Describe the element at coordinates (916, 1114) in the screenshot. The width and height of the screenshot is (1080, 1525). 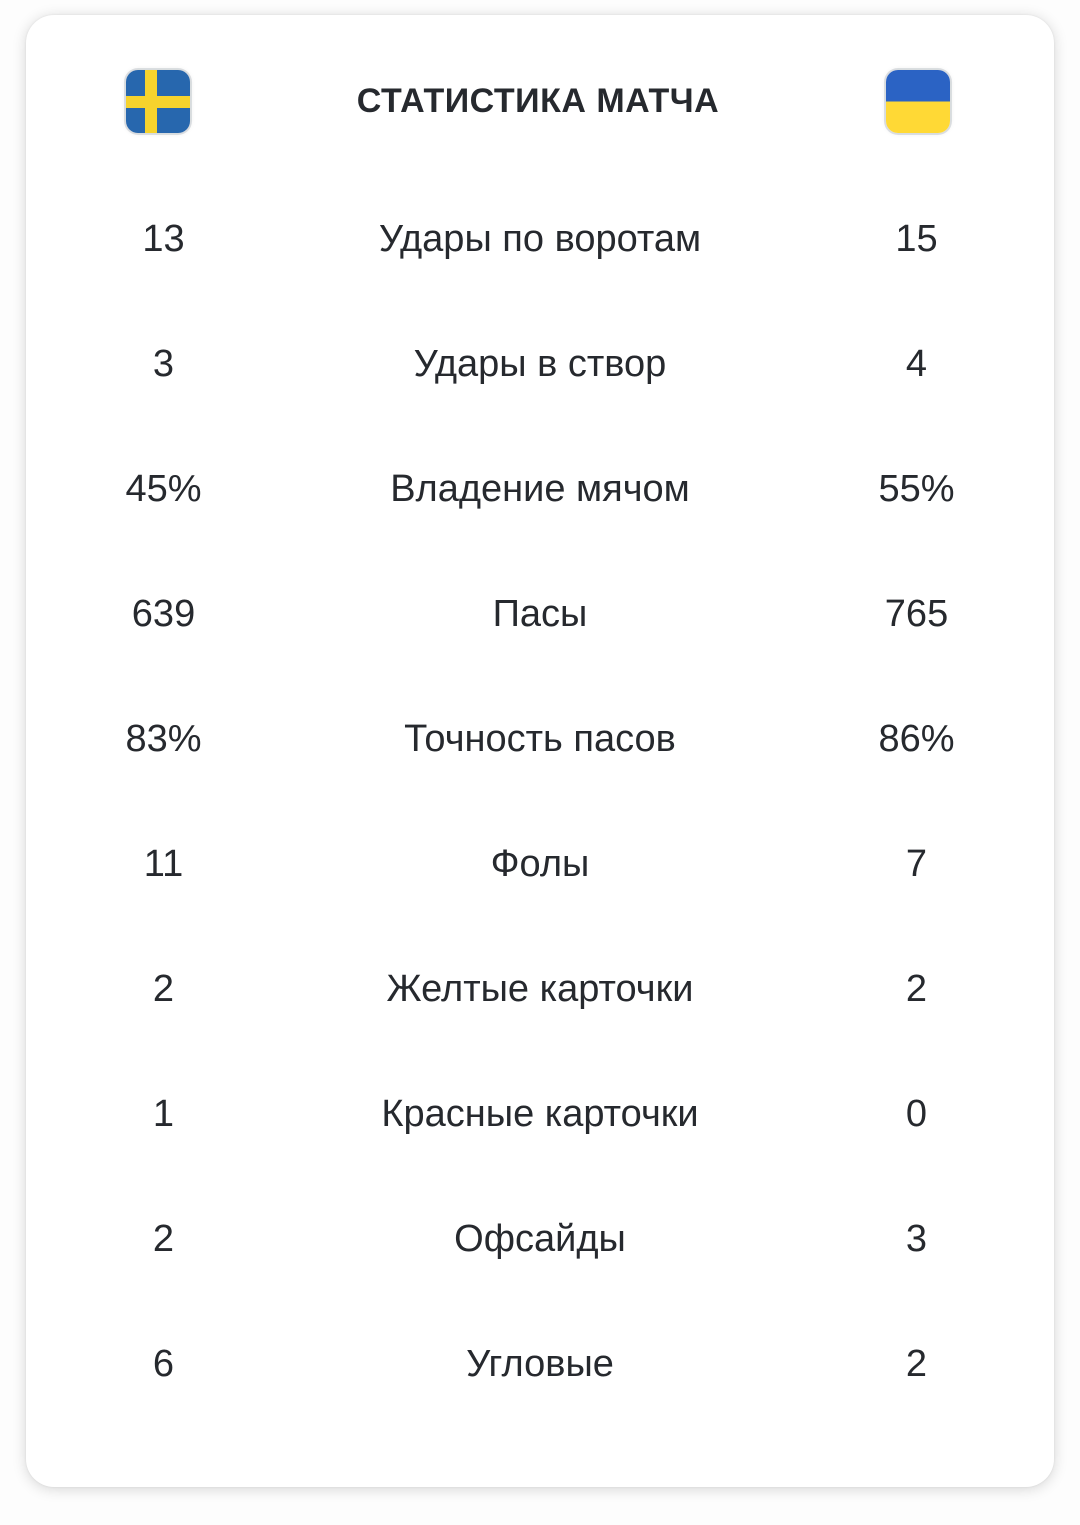
I see `away-team-value: 0` at that location.